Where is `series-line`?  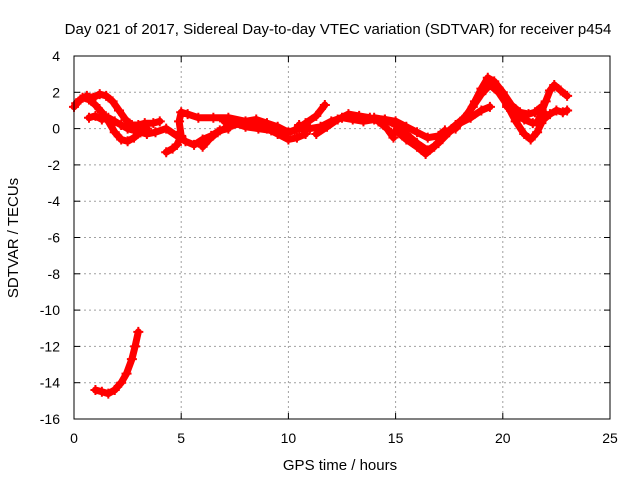 series-line is located at coordinates (274, 119).